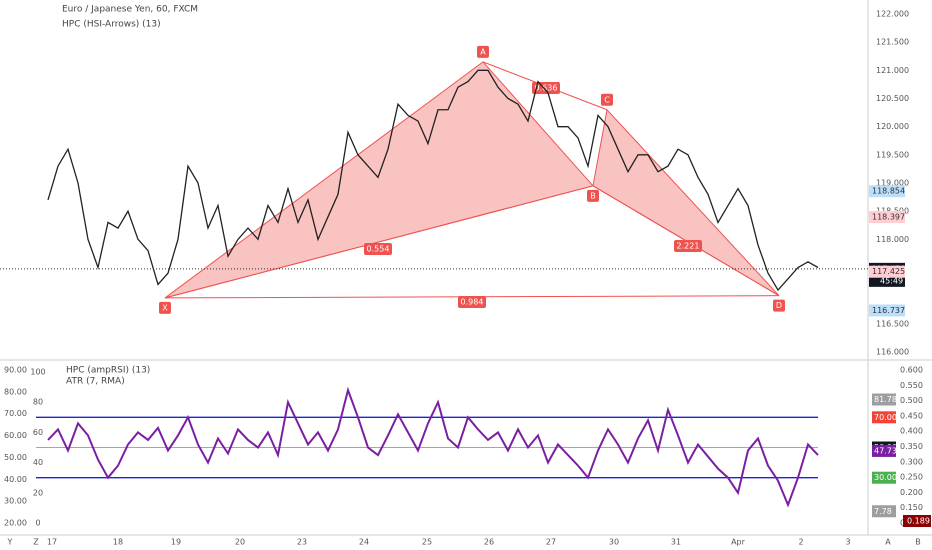 This screenshot has width=932, height=550. Describe the element at coordinates (892, 239) in the screenshot. I see `y-tick-label: 118.000` at that location.